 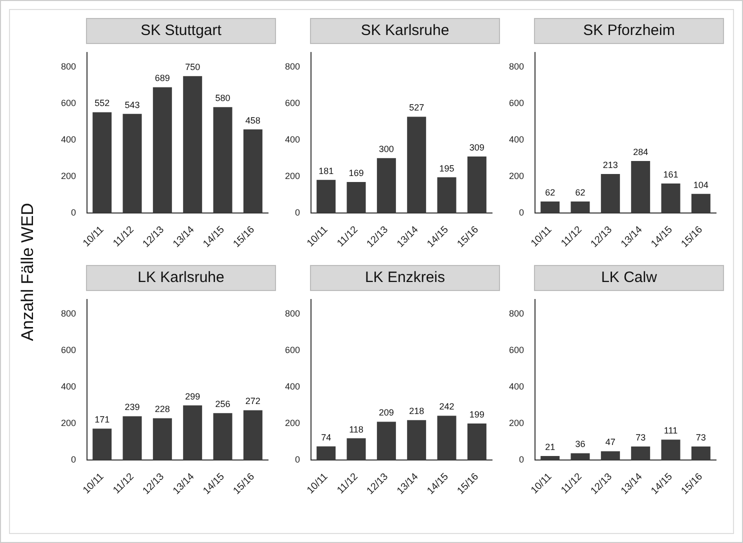 I want to click on chart-title: SK Stuttgart, so click(x=181, y=31).